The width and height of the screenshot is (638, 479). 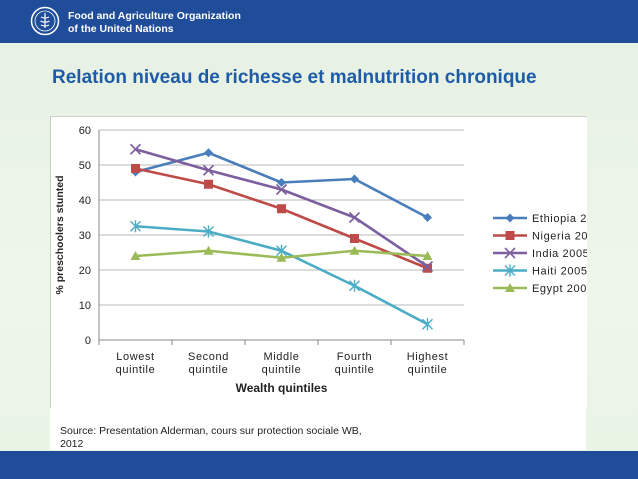 I want to click on legend-marker-ethiopia-2005, so click(x=510, y=218).